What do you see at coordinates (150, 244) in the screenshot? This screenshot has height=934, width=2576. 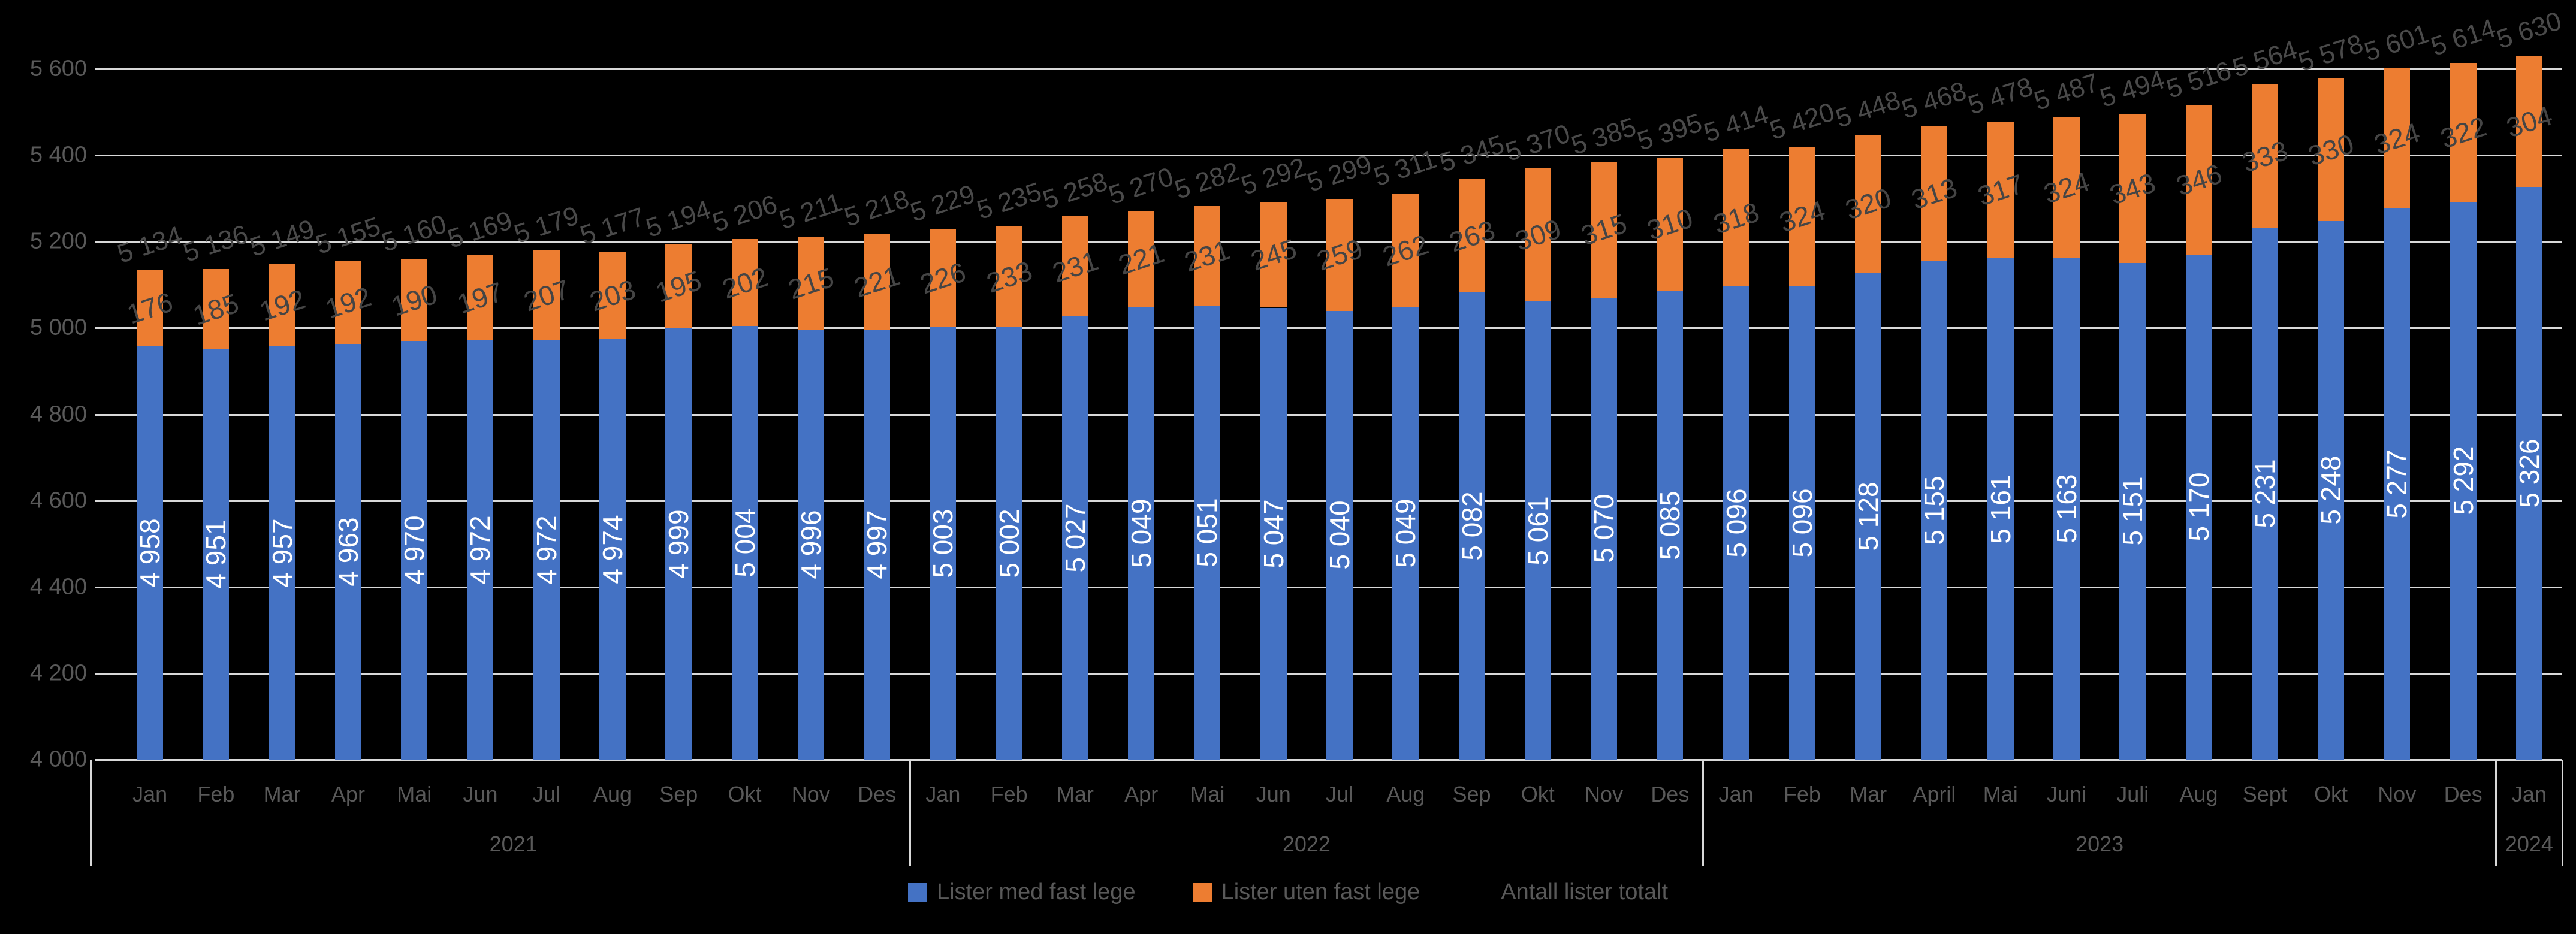 I see `total-value-label: 5 134` at bounding box center [150, 244].